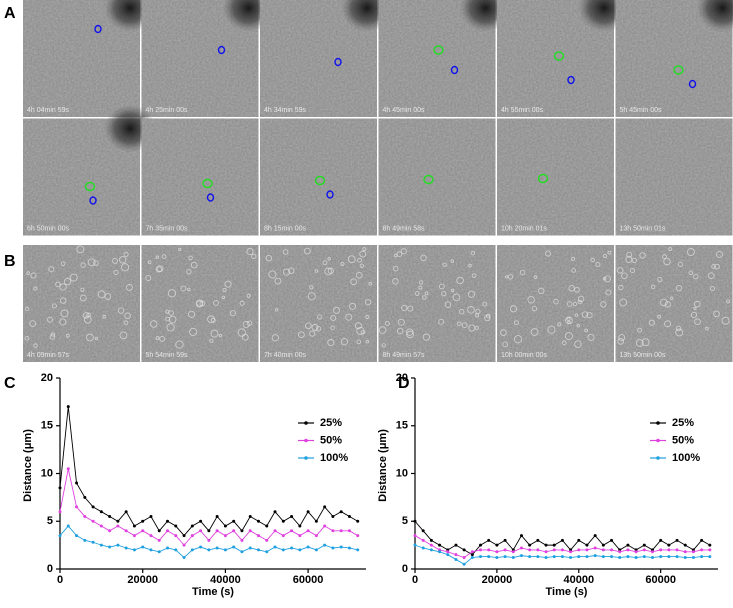  What do you see at coordinates (48, 228) in the screenshot?
I see `timestamp: 6h 50min 00s` at bounding box center [48, 228].